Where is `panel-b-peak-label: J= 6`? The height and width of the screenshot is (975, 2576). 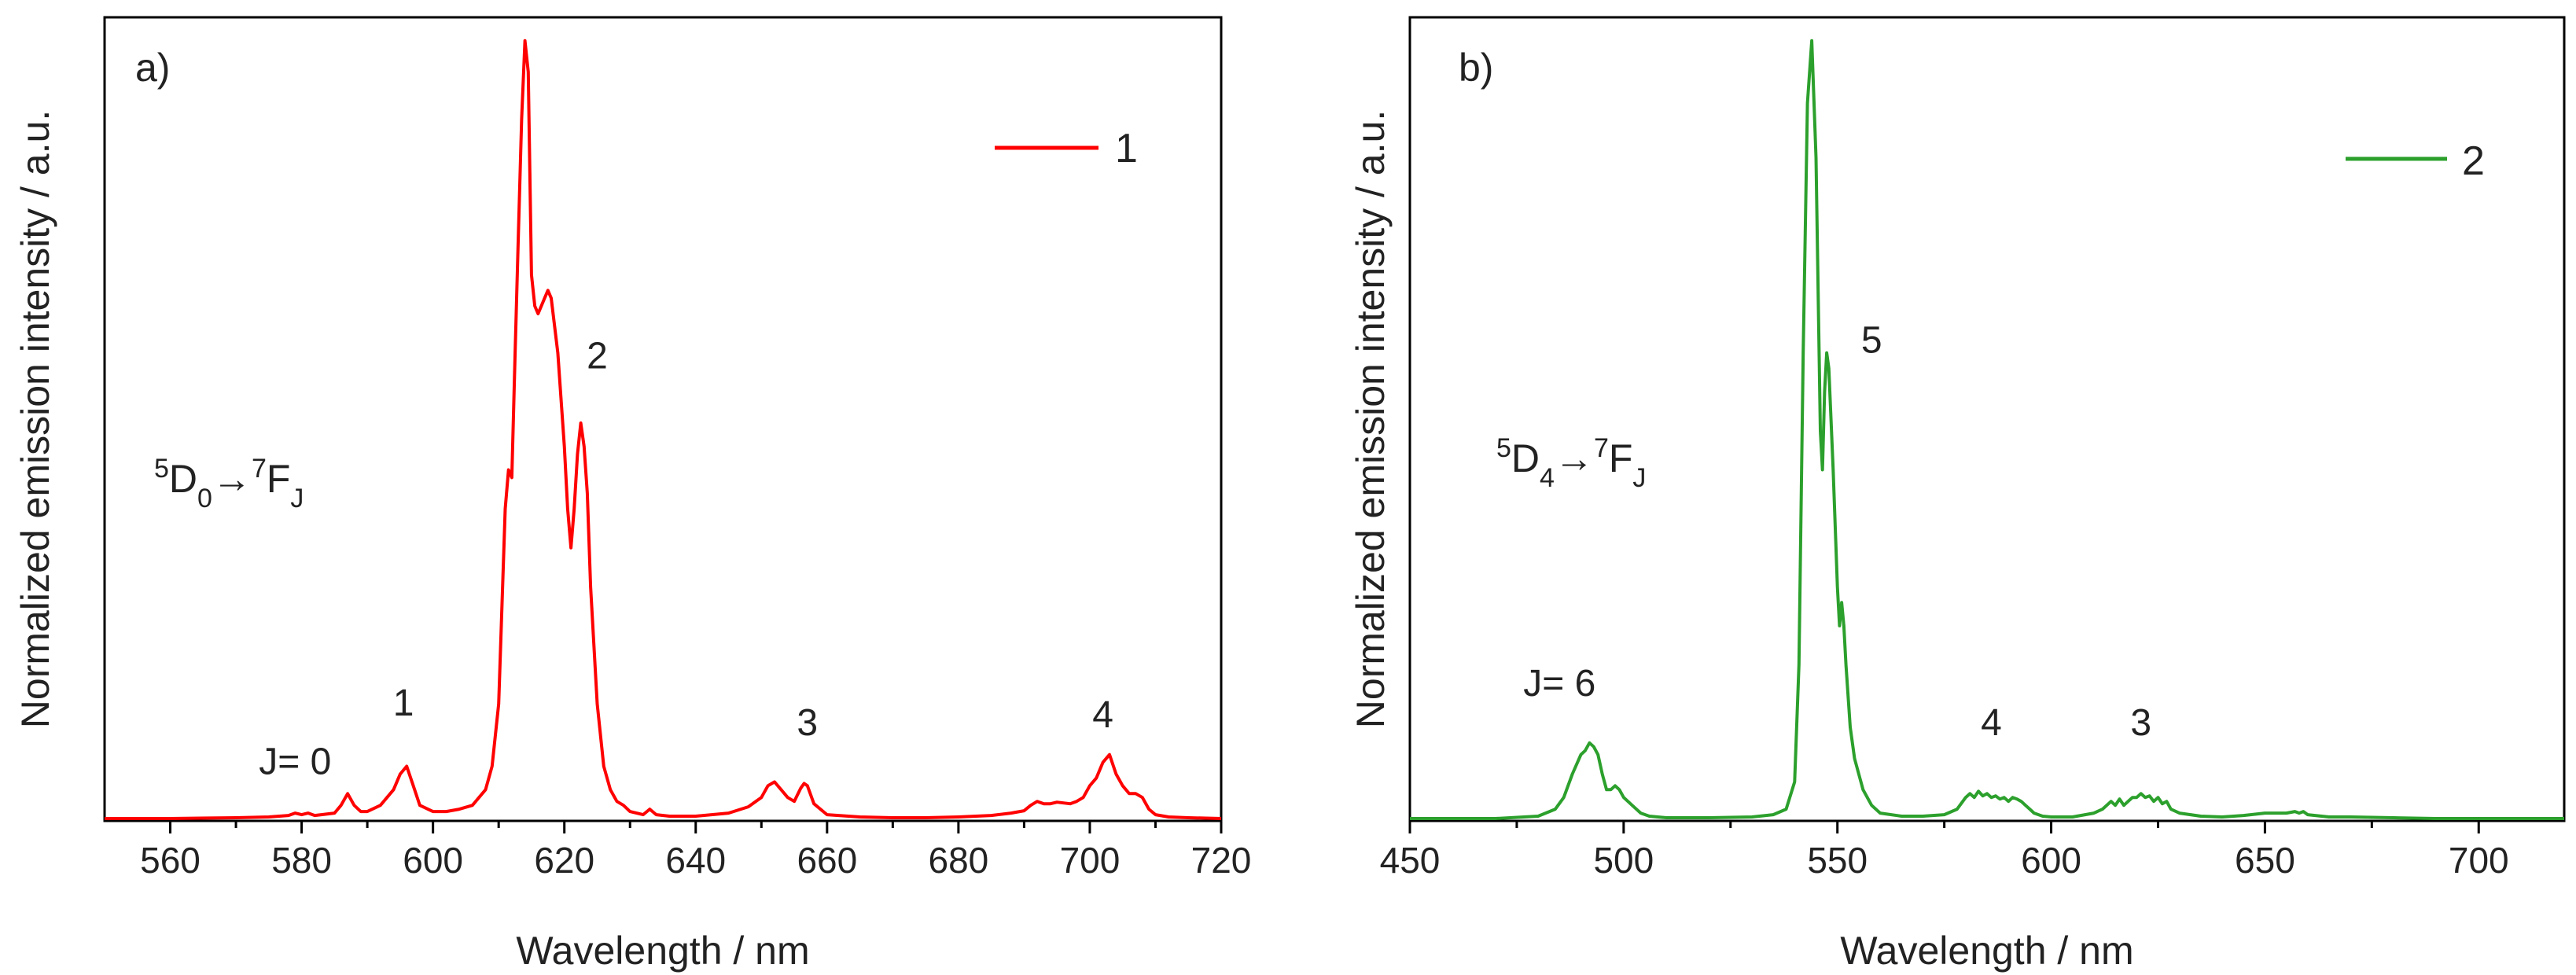 panel-b-peak-label: J= 6 is located at coordinates (1559, 684).